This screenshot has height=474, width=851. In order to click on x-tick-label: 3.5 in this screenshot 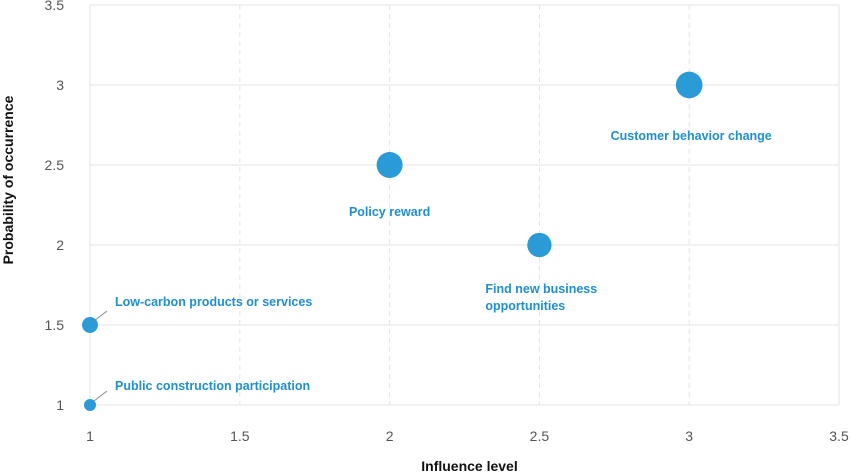, I will do `click(839, 436)`.